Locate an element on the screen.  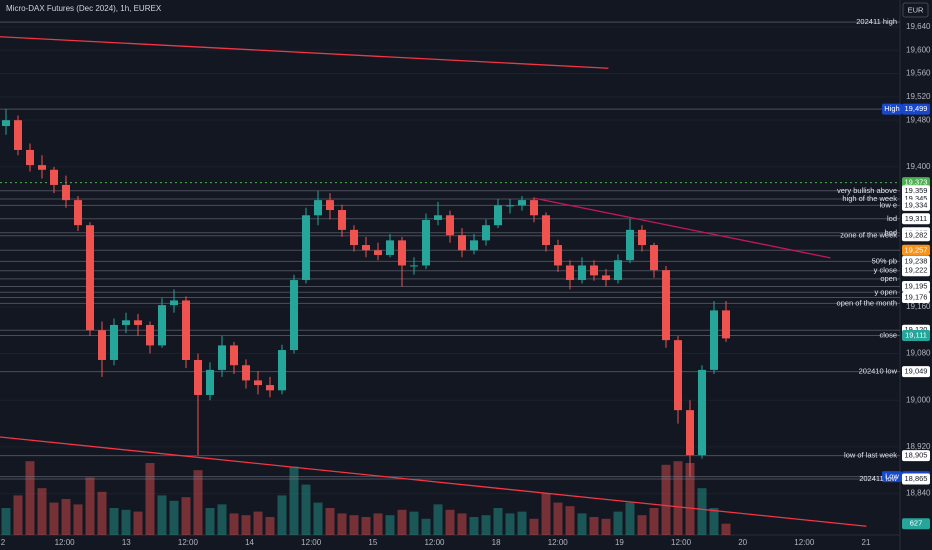
y-tick-label: 19,160 is located at coordinates (918, 306).